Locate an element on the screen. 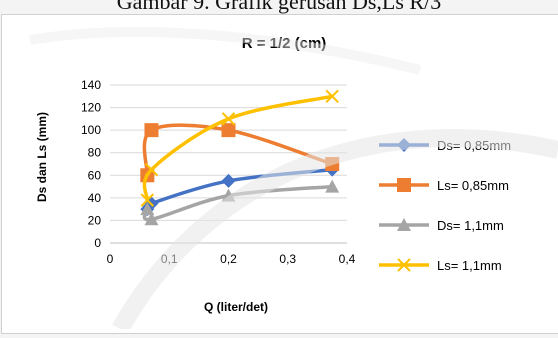 The height and width of the screenshot is (338, 558). legend-item: Ls= 1,1mm is located at coordinates (440, 265).